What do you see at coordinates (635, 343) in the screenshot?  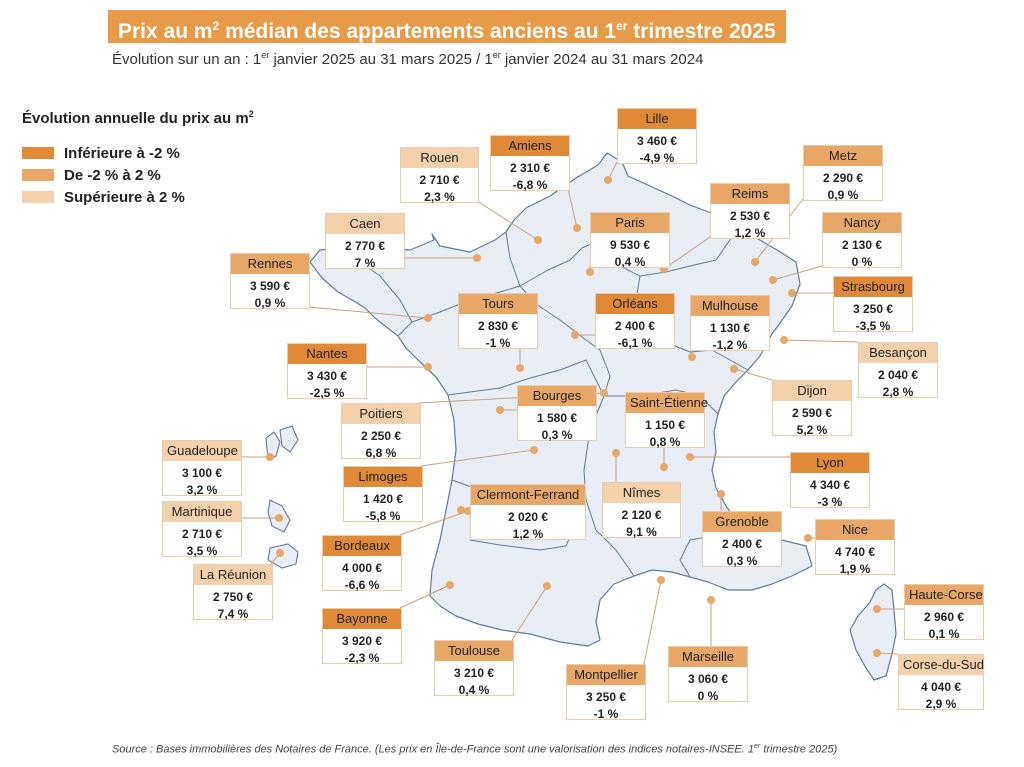 I see `city-change: -6,1 %` at bounding box center [635, 343].